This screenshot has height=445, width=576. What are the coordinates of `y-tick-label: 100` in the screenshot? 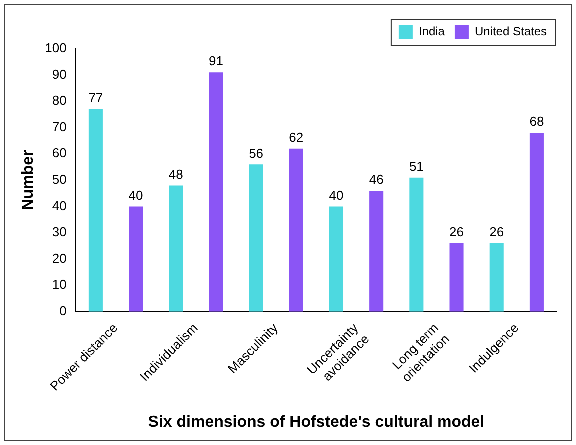 It's located at (56, 48).